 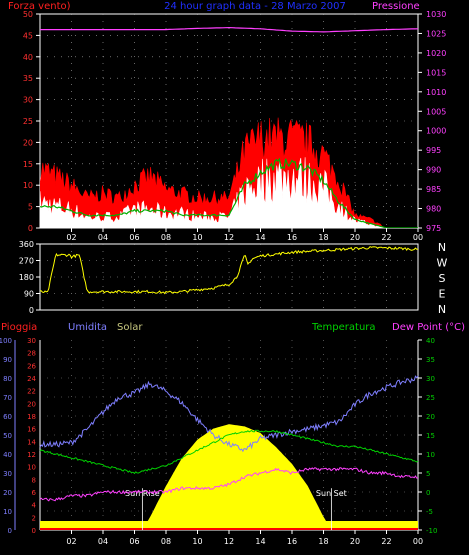 What do you see at coordinates (7, 360) in the screenshot?
I see `humidity-tick-label: 90` at bounding box center [7, 360].